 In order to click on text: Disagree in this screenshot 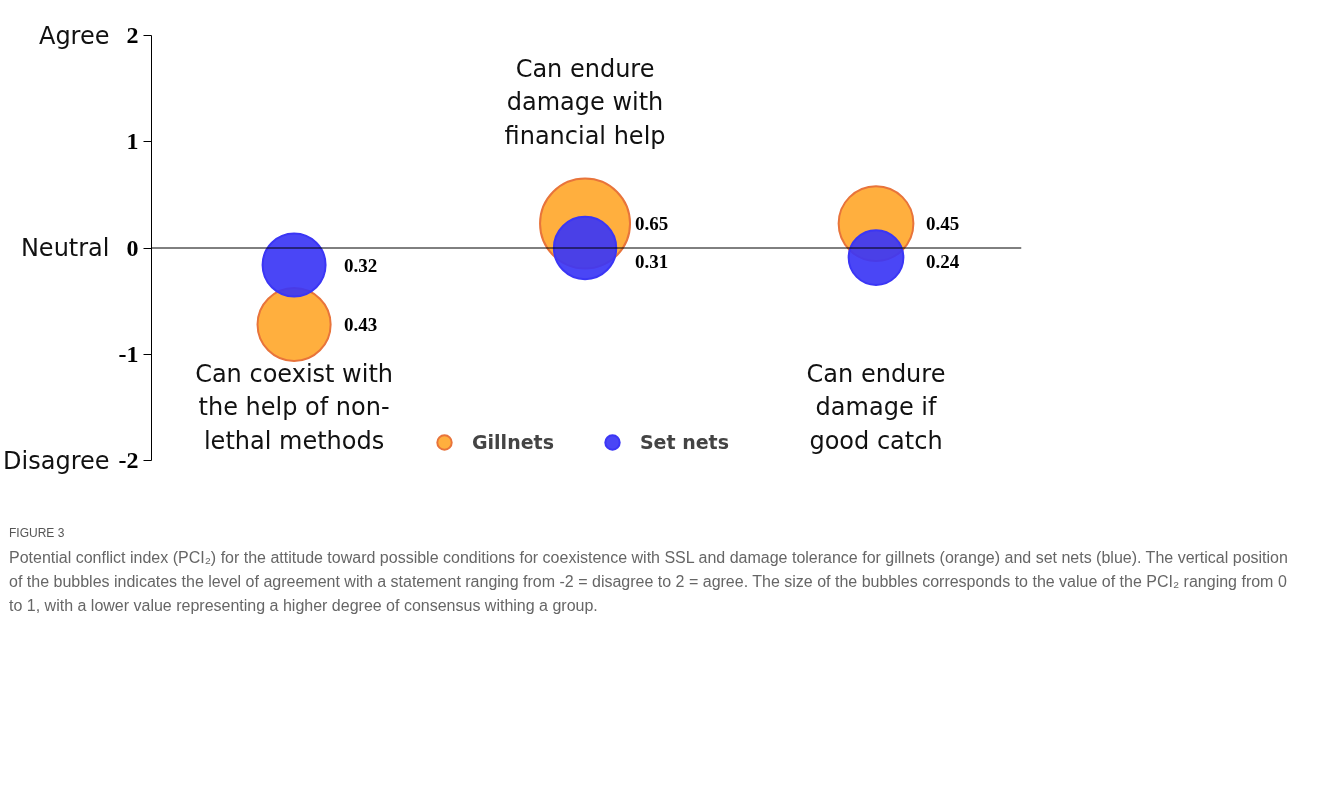, I will do `click(56, 460)`.